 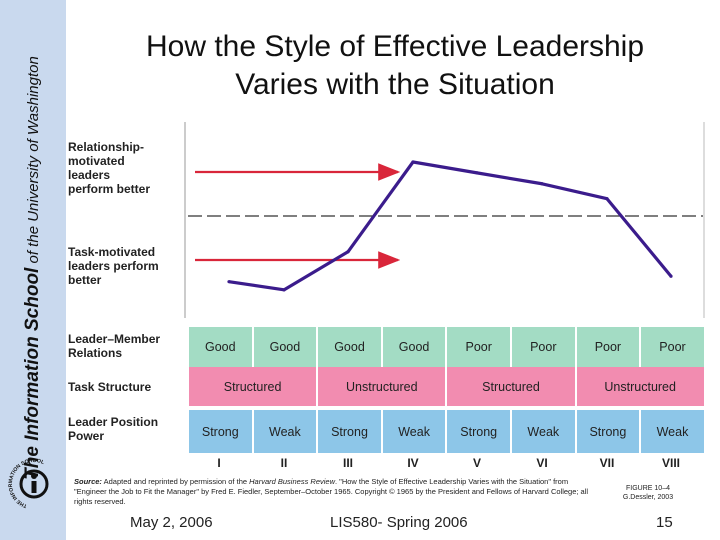 What do you see at coordinates (86, 436) in the screenshot?
I see `row-label-line: Power` at bounding box center [86, 436].